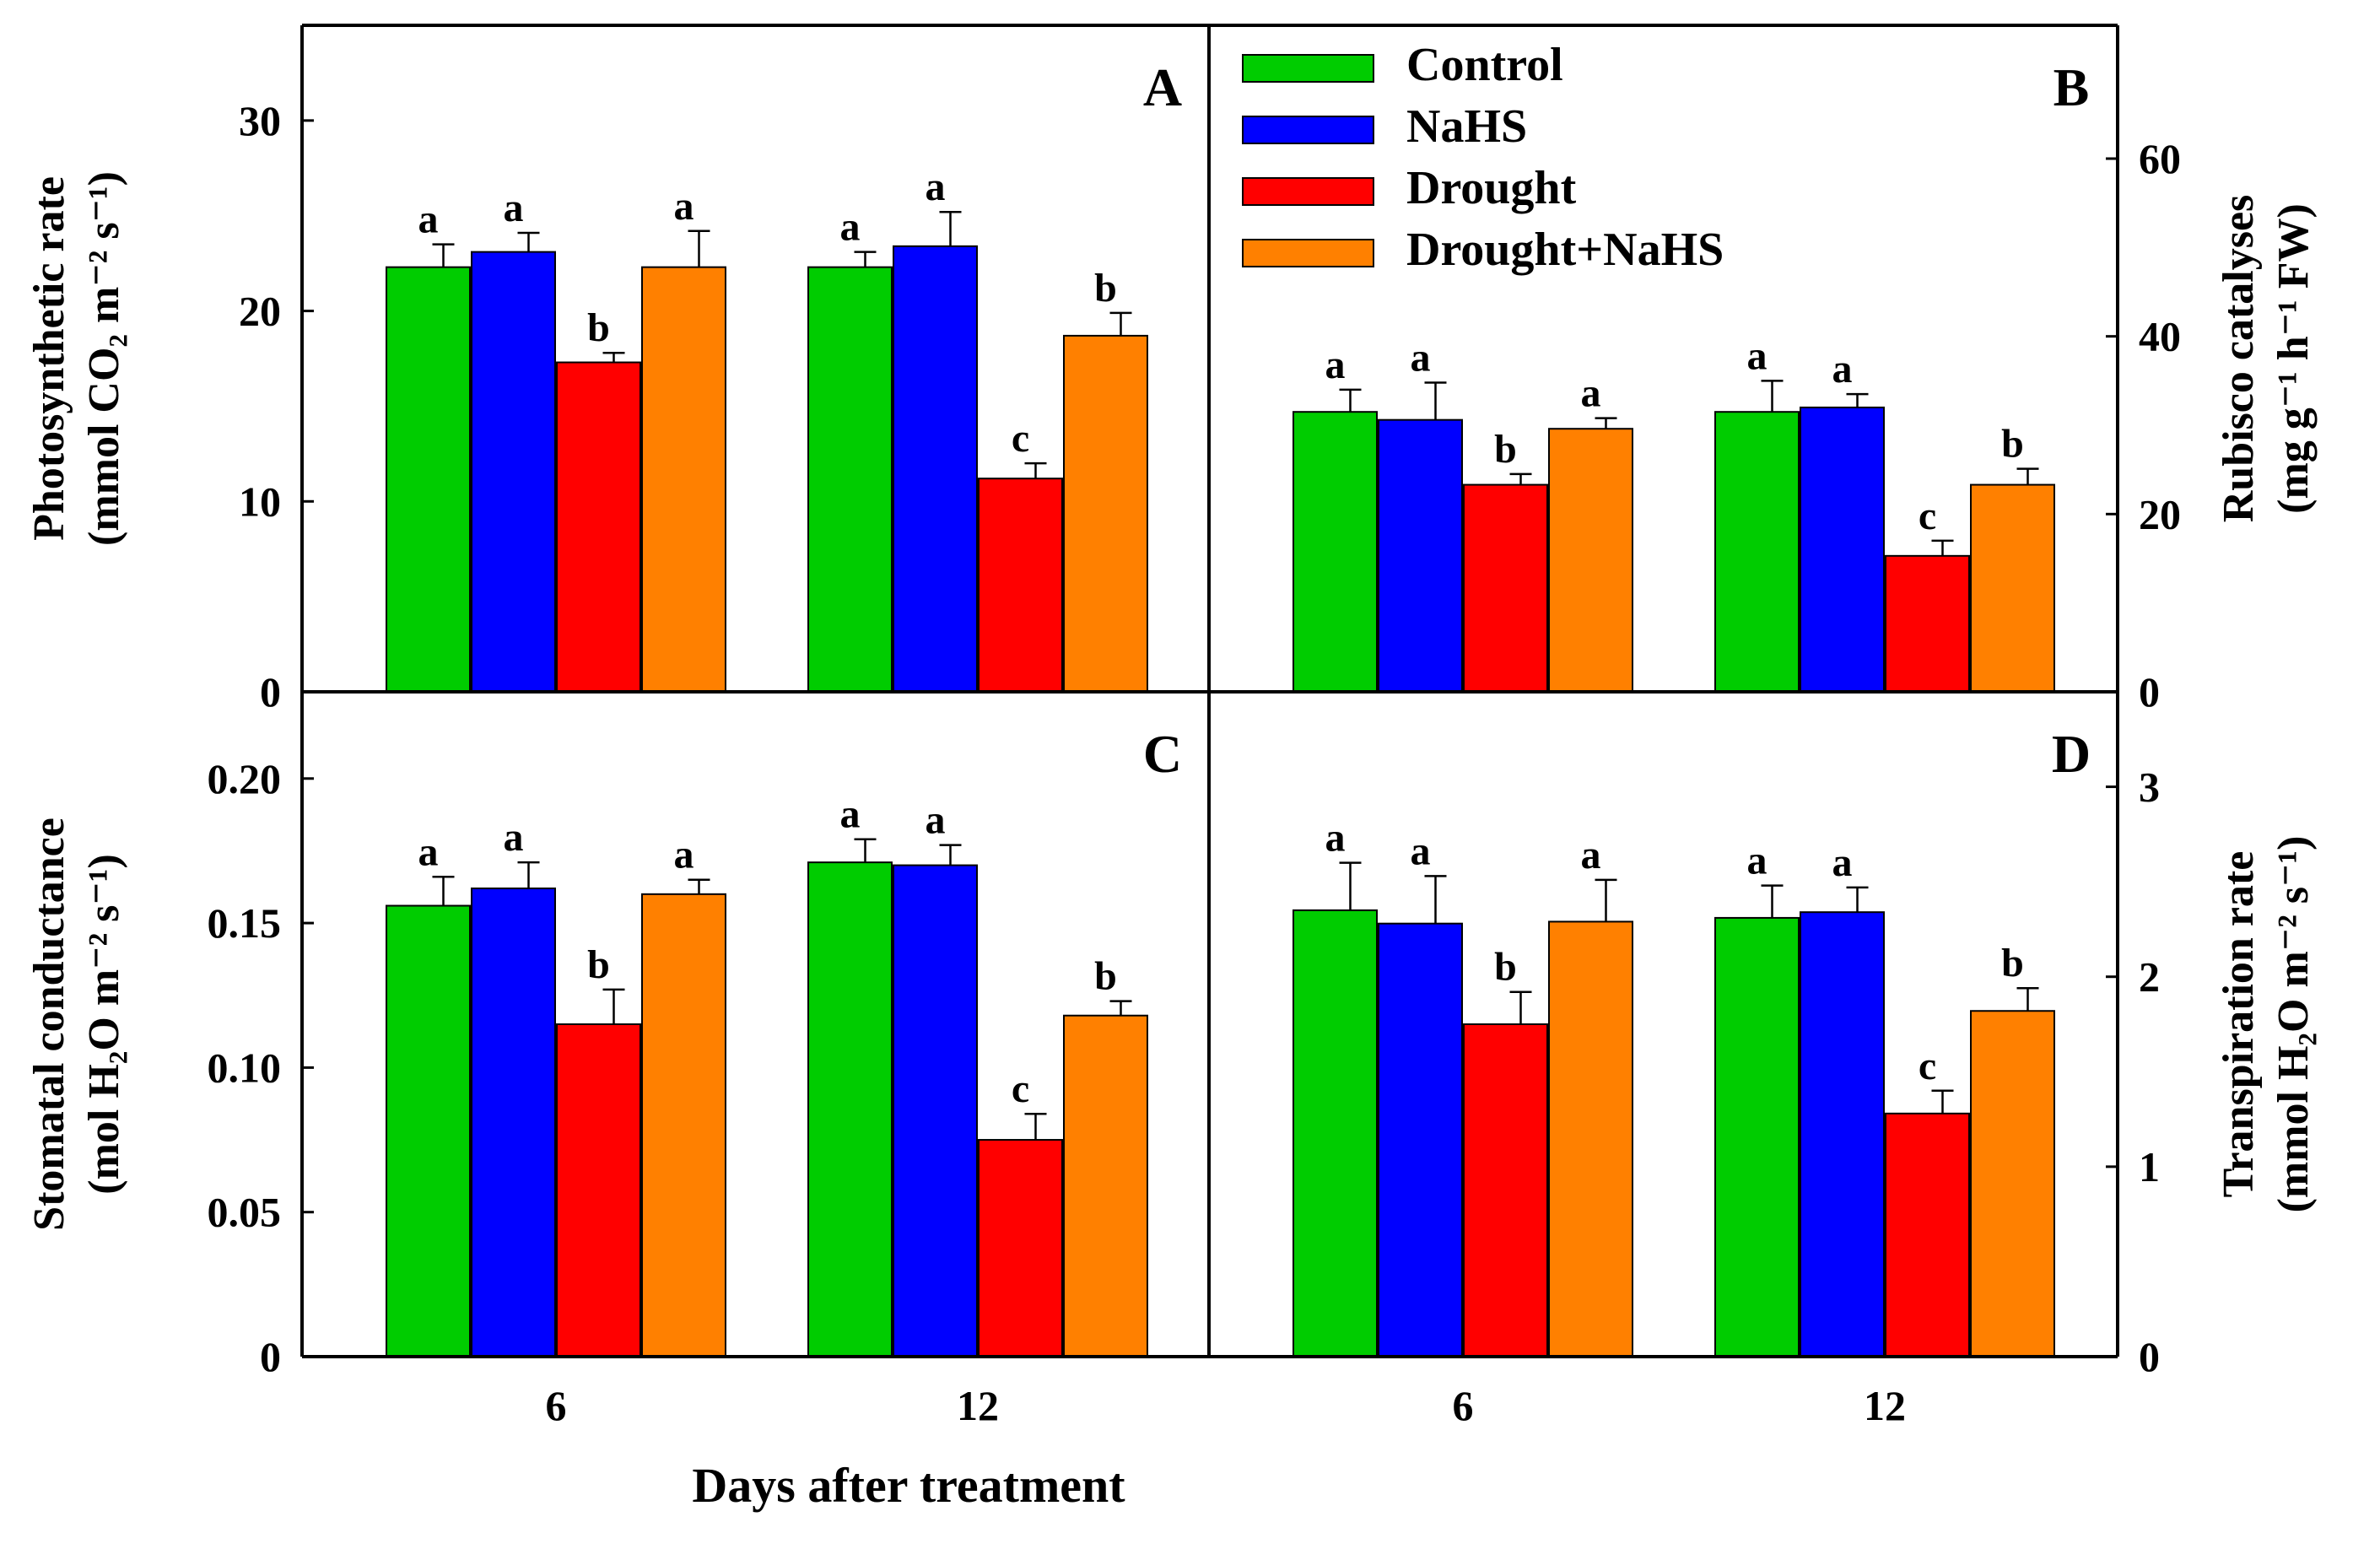 The width and height of the screenshot is (2380, 1549). Describe the element at coordinates (270, 691) in the screenshot. I see `y-tick-label-a: 0` at that location.